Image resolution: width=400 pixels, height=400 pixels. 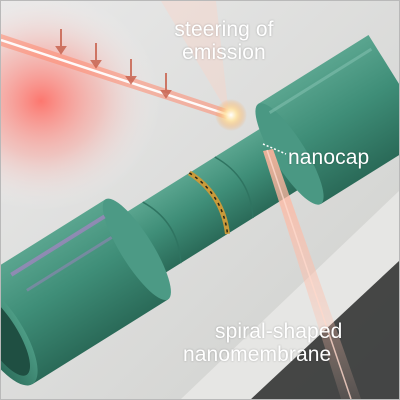 What do you see at coordinates (224, 52) in the screenshot?
I see `steering-line2: emission` at bounding box center [224, 52].